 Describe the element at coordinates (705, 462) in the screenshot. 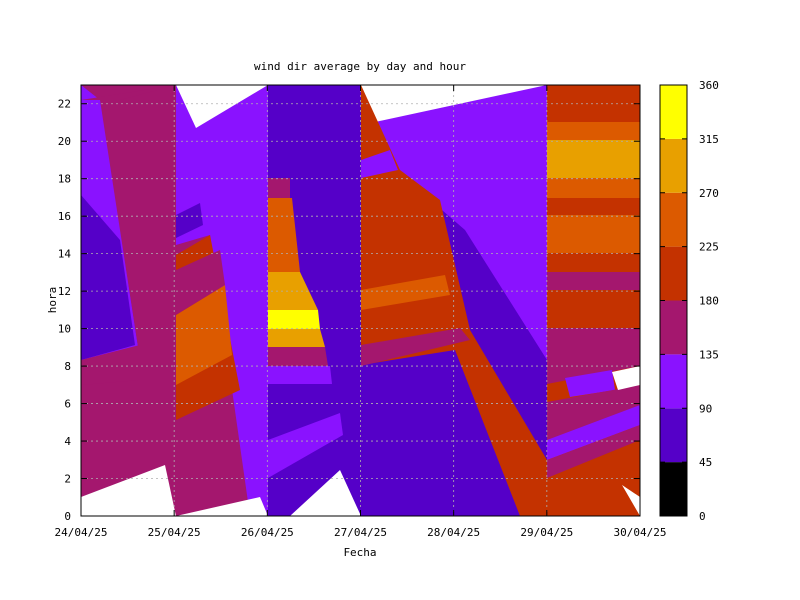

I see `colorbar-tick-label: 45` at that location.